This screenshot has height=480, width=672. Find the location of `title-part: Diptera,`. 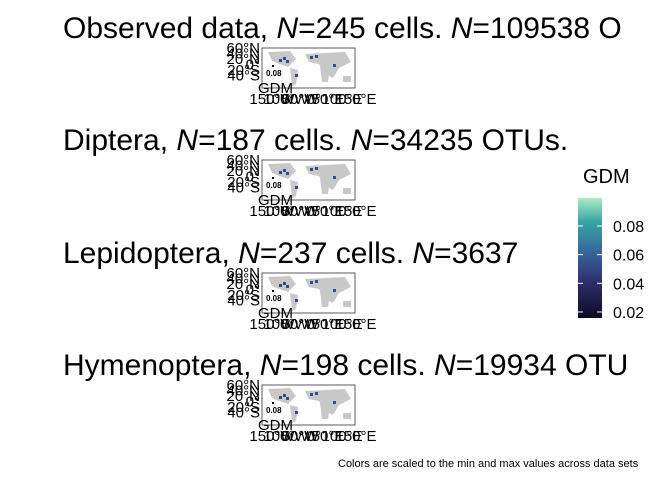

title-part: Diptera, is located at coordinates (119, 140).